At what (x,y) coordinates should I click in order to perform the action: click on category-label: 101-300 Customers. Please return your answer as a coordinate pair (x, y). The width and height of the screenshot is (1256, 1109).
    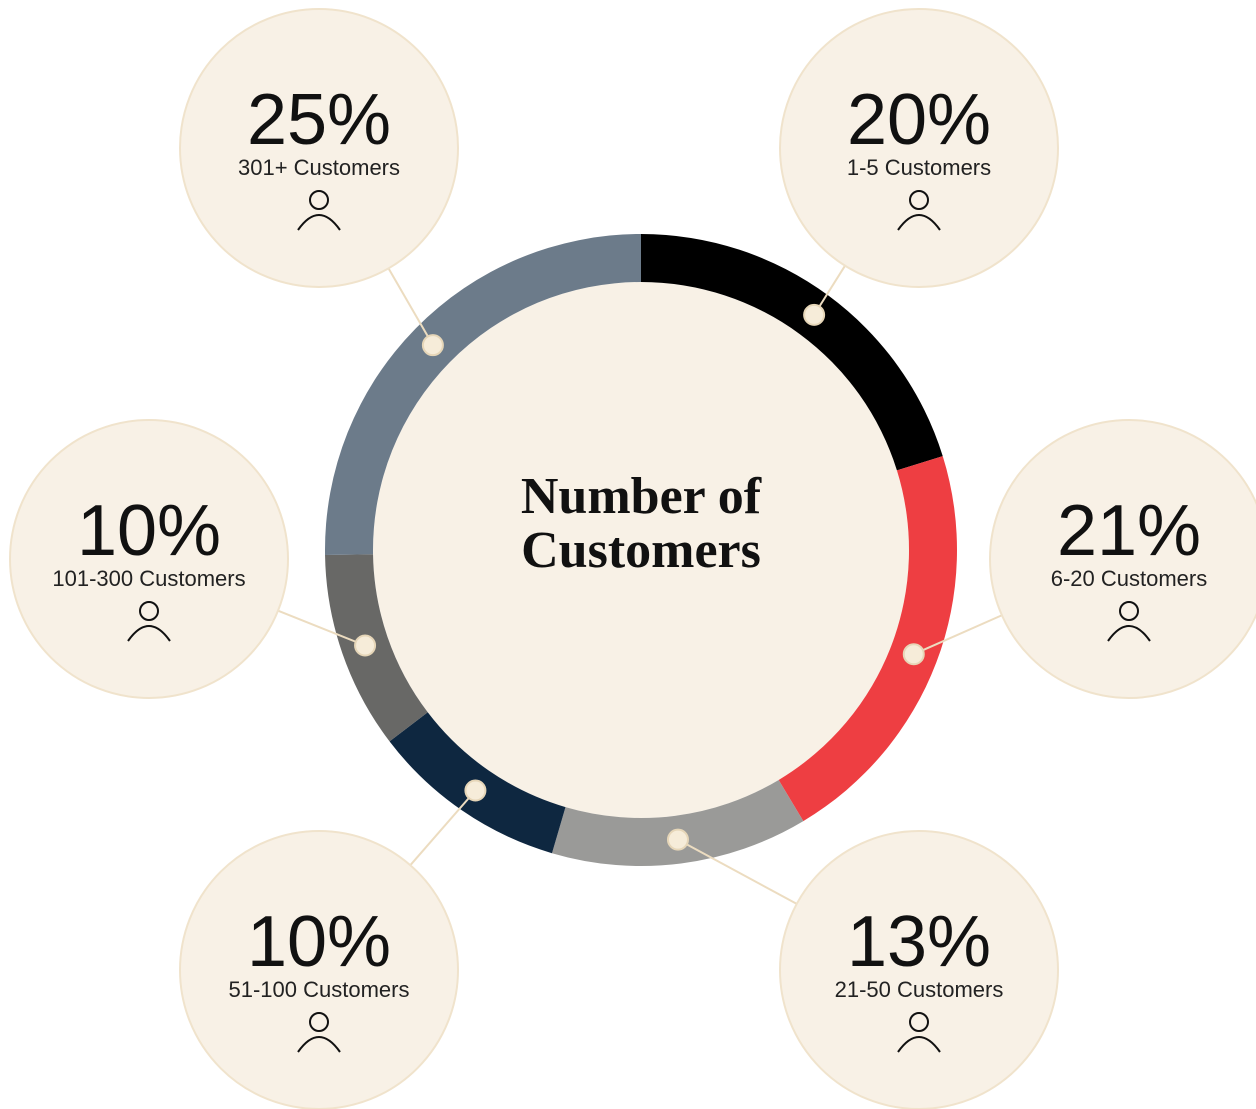
    Looking at the image, I should click on (148, 578).